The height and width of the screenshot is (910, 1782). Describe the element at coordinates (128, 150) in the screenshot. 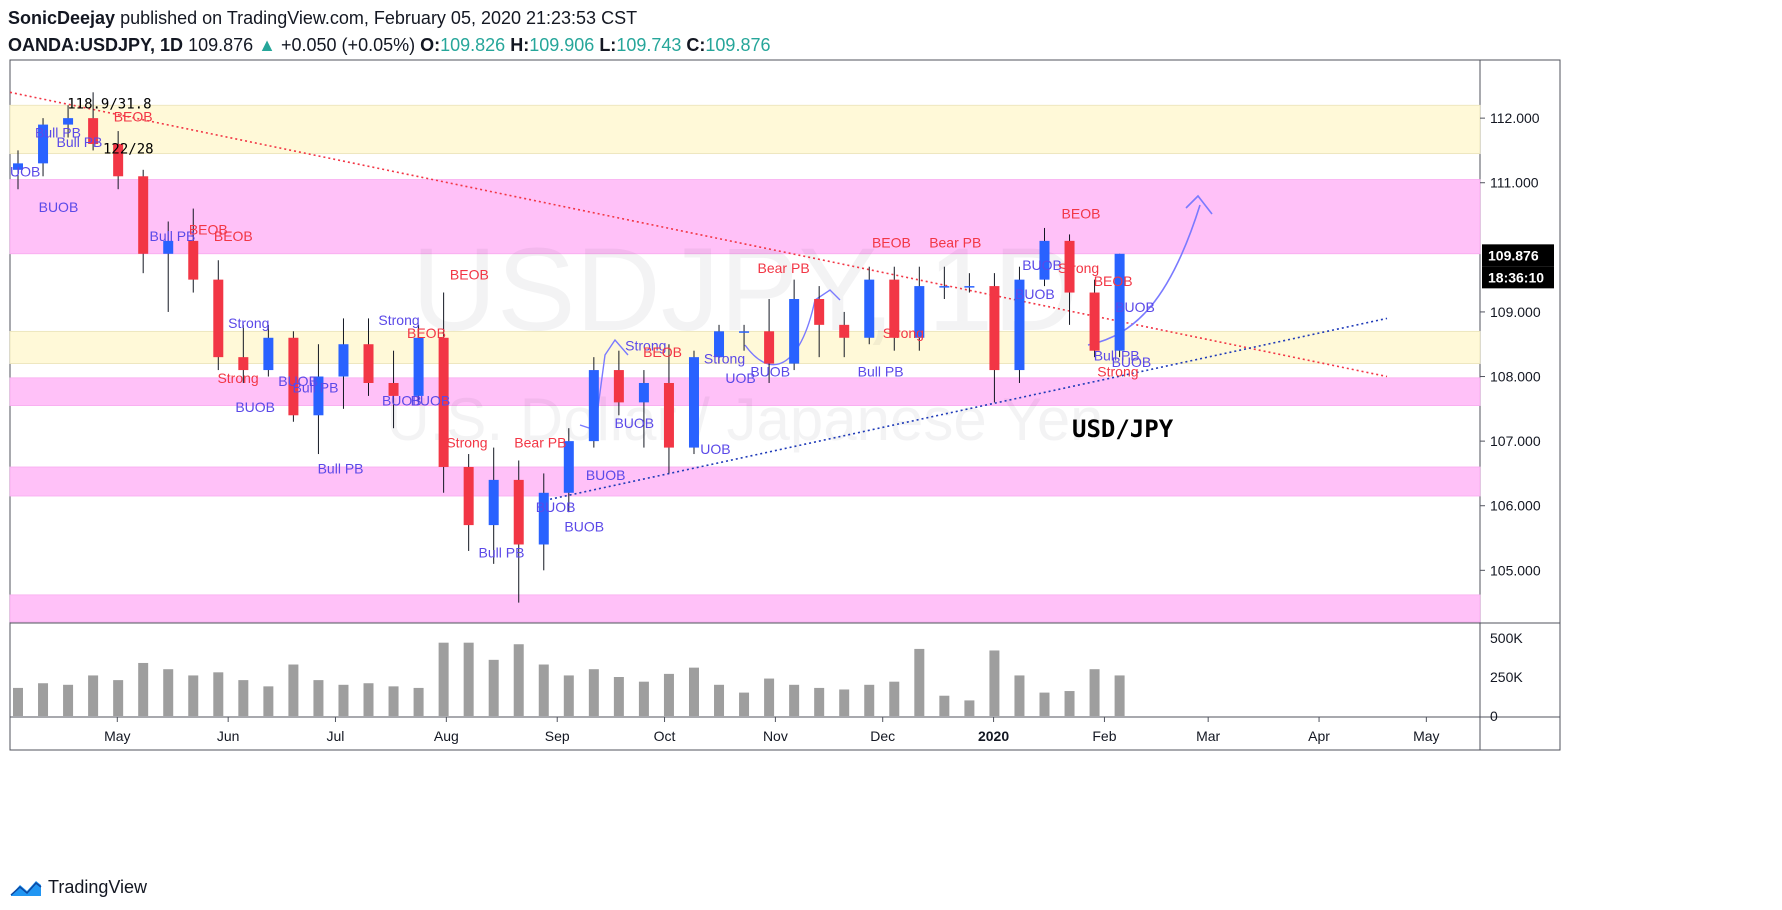

I see `annotation-label: 122/28` at that location.